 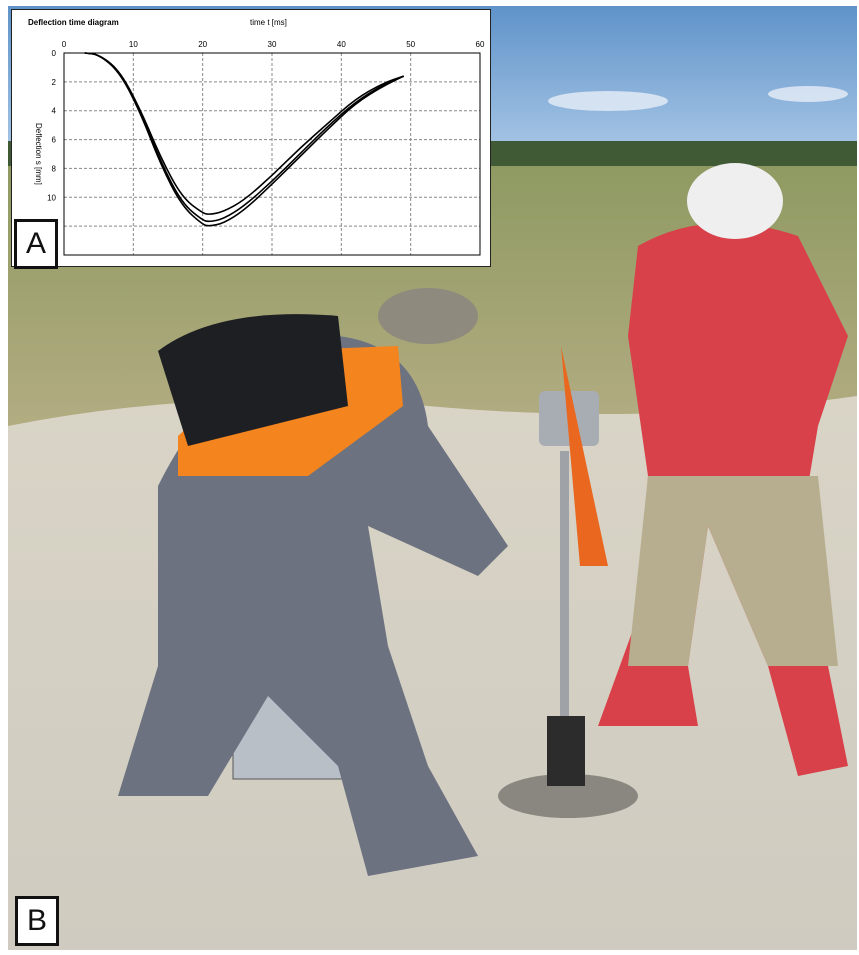 What do you see at coordinates (480, 44) in the screenshot?
I see `x-tick-label: 60` at bounding box center [480, 44].